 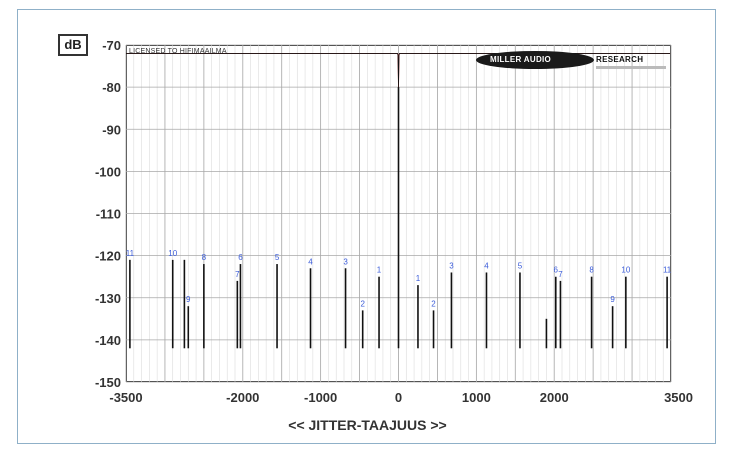 I want to click on x-tick-label: 1000, so click(x=476, y=397).